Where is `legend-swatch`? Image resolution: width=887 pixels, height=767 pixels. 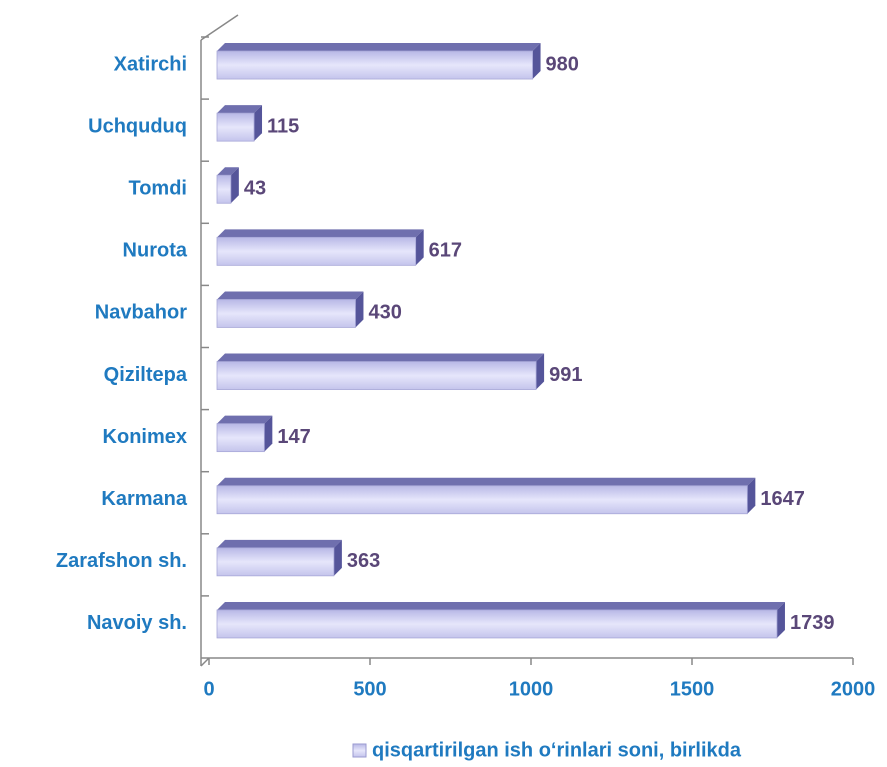 legend-swatch is located at coordinates (359, 750).